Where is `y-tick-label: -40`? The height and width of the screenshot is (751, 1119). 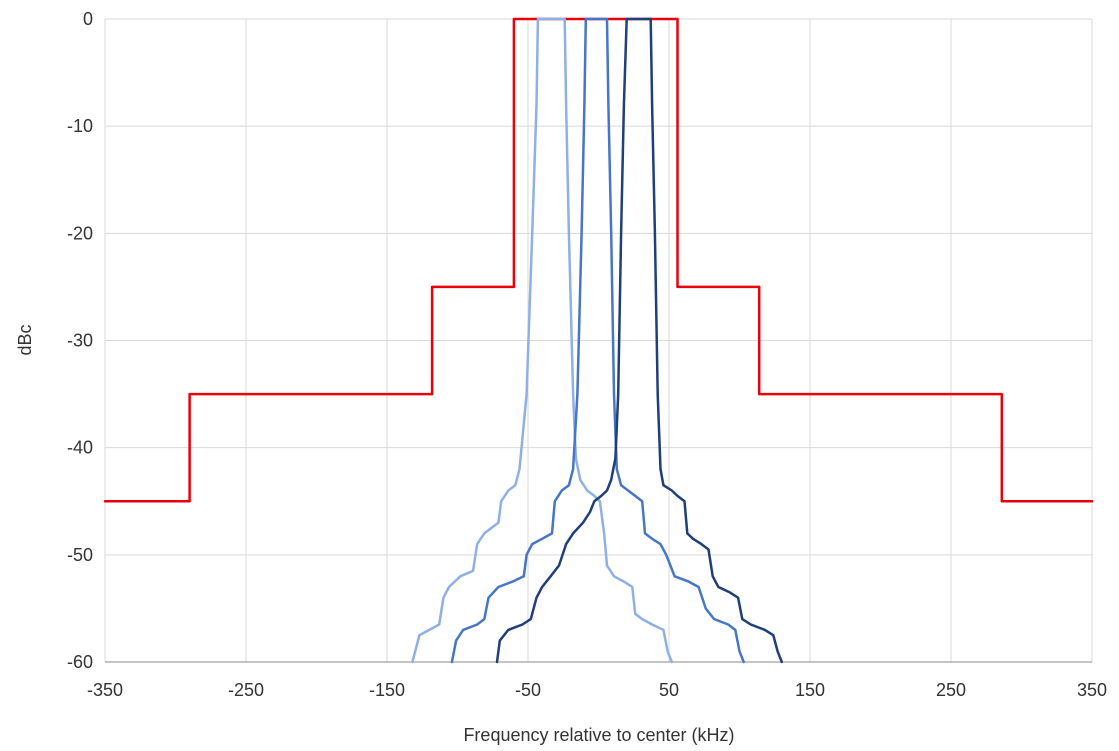 y-tick-label: -40 is located at coordinates (80, 448).